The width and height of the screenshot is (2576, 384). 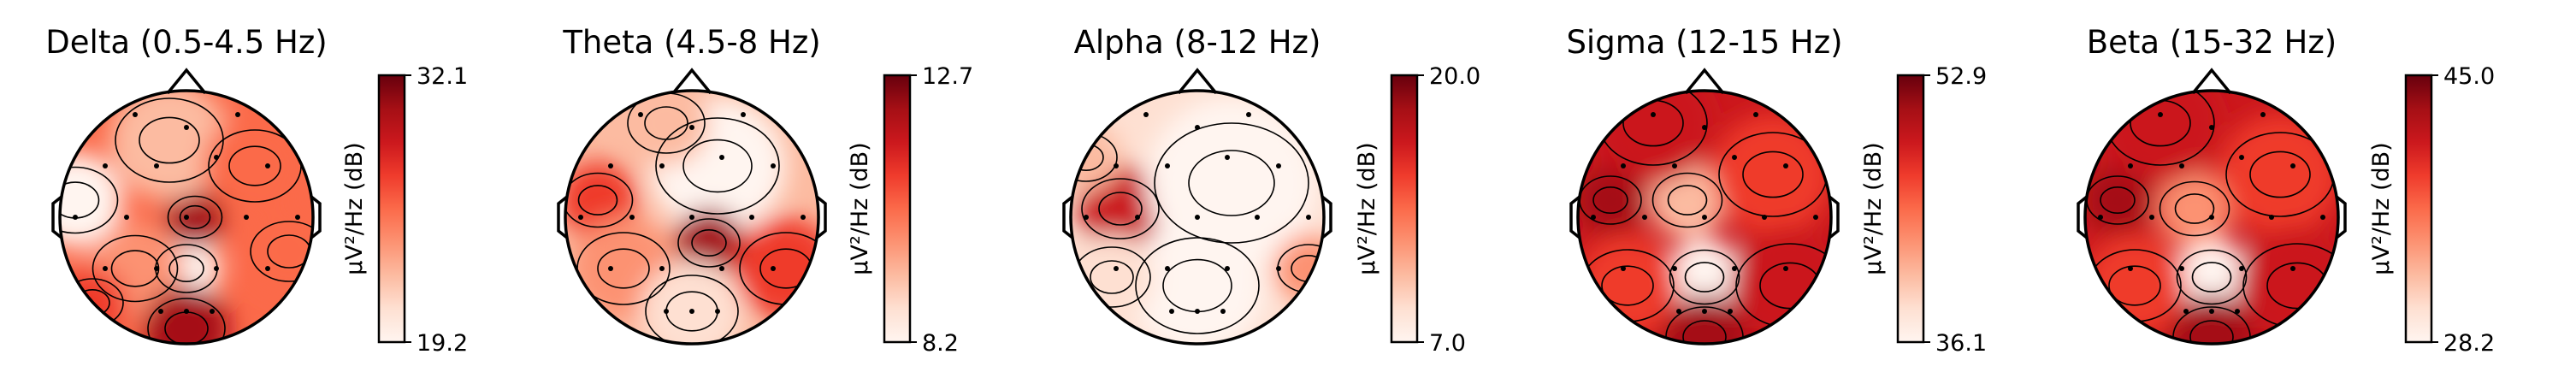 I want to click on topomap-panel: Beta (15-32 Hz) 45.0 28.2 µV²/Hz (dB), so click(x=2286, y=190).